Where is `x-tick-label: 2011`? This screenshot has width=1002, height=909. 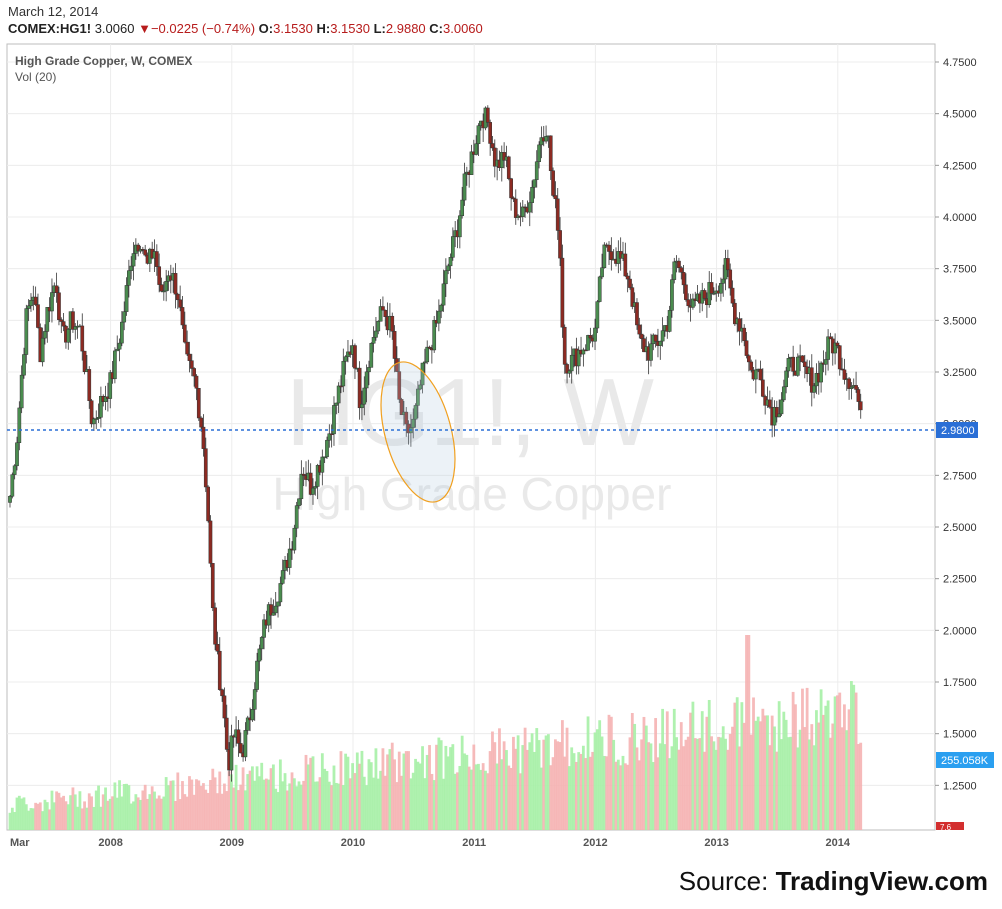 x-tick-label: 2011 is located at coordinates (474, 843).